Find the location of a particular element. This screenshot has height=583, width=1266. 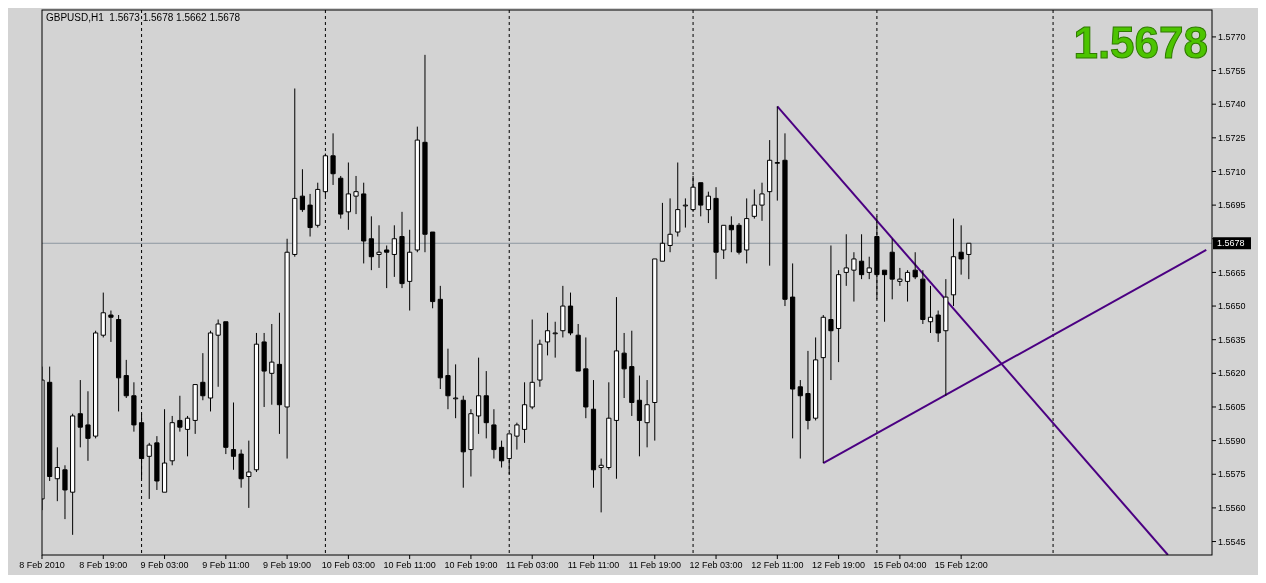

x-tick-label: 11 Feb 03:00 is located at coordinates (532, 565).